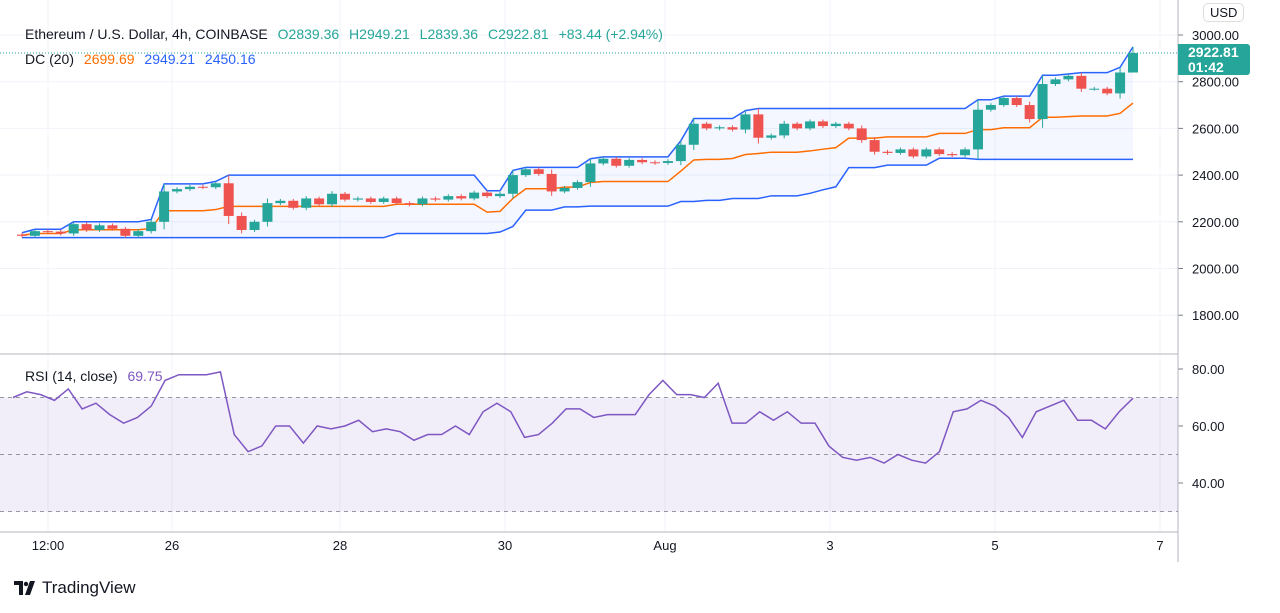 The image size is (1280, 613). Describe the element at coordinates (1215, 222) in the screenshot. I see `y-tick-label: 2200.00` at that location.